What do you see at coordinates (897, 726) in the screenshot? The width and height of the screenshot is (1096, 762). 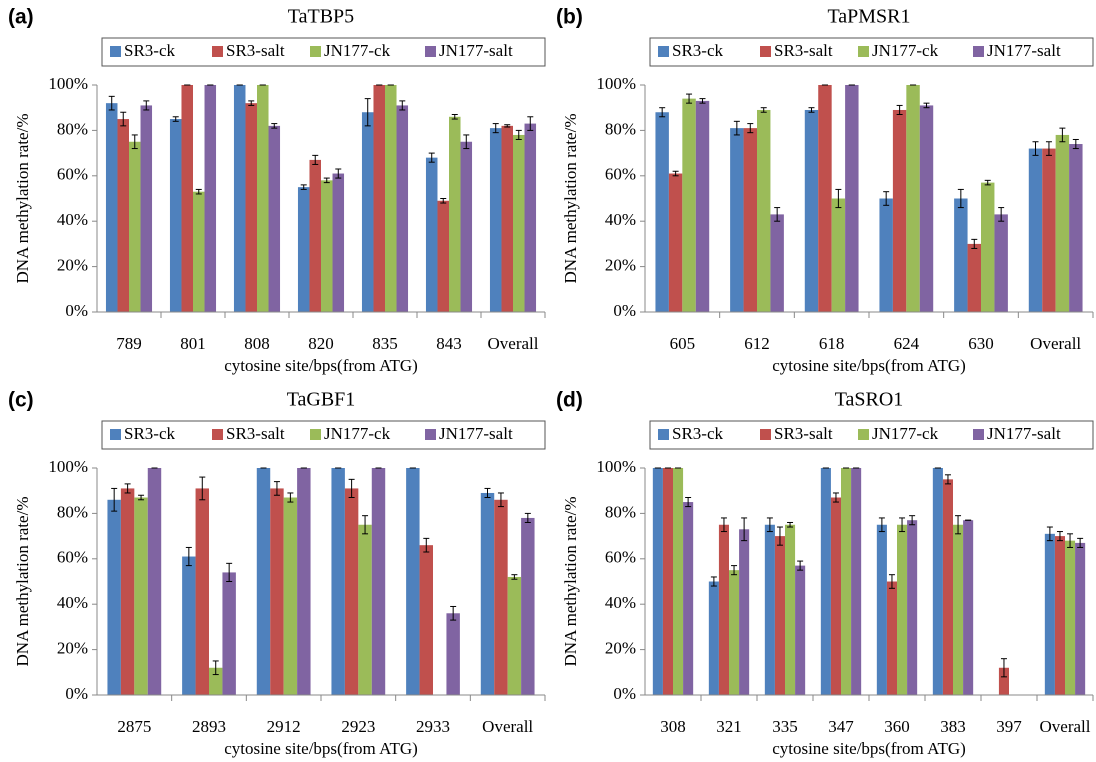 I see `x-tick-label: 360` at bounding box center [897, 726].